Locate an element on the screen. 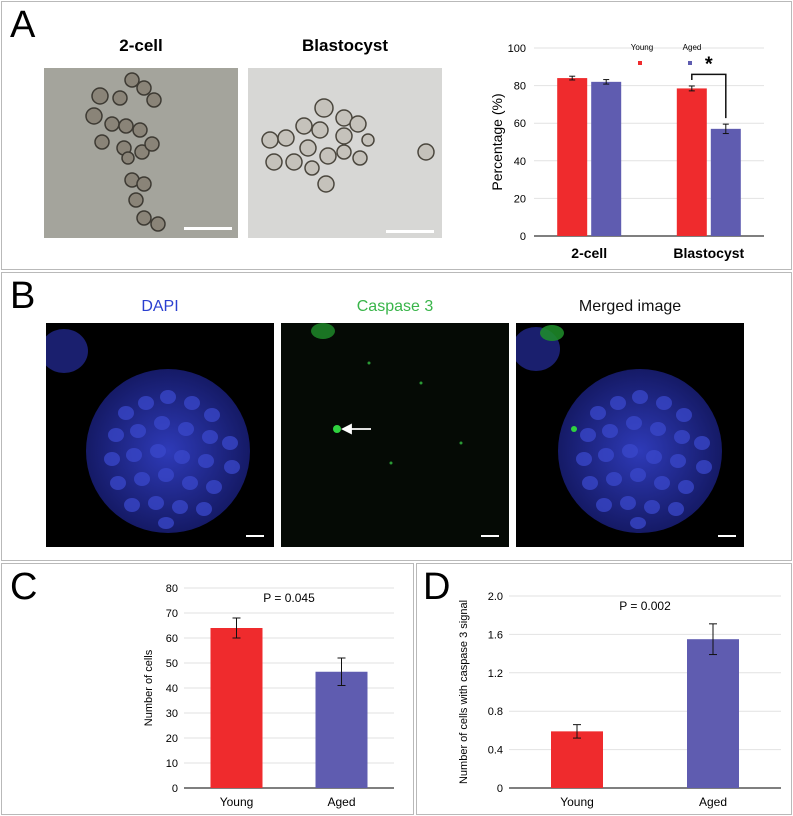 The width and height of the screenshot is (793, 816). x-tick-label: 2-cell is located at coordinates (589, 253).